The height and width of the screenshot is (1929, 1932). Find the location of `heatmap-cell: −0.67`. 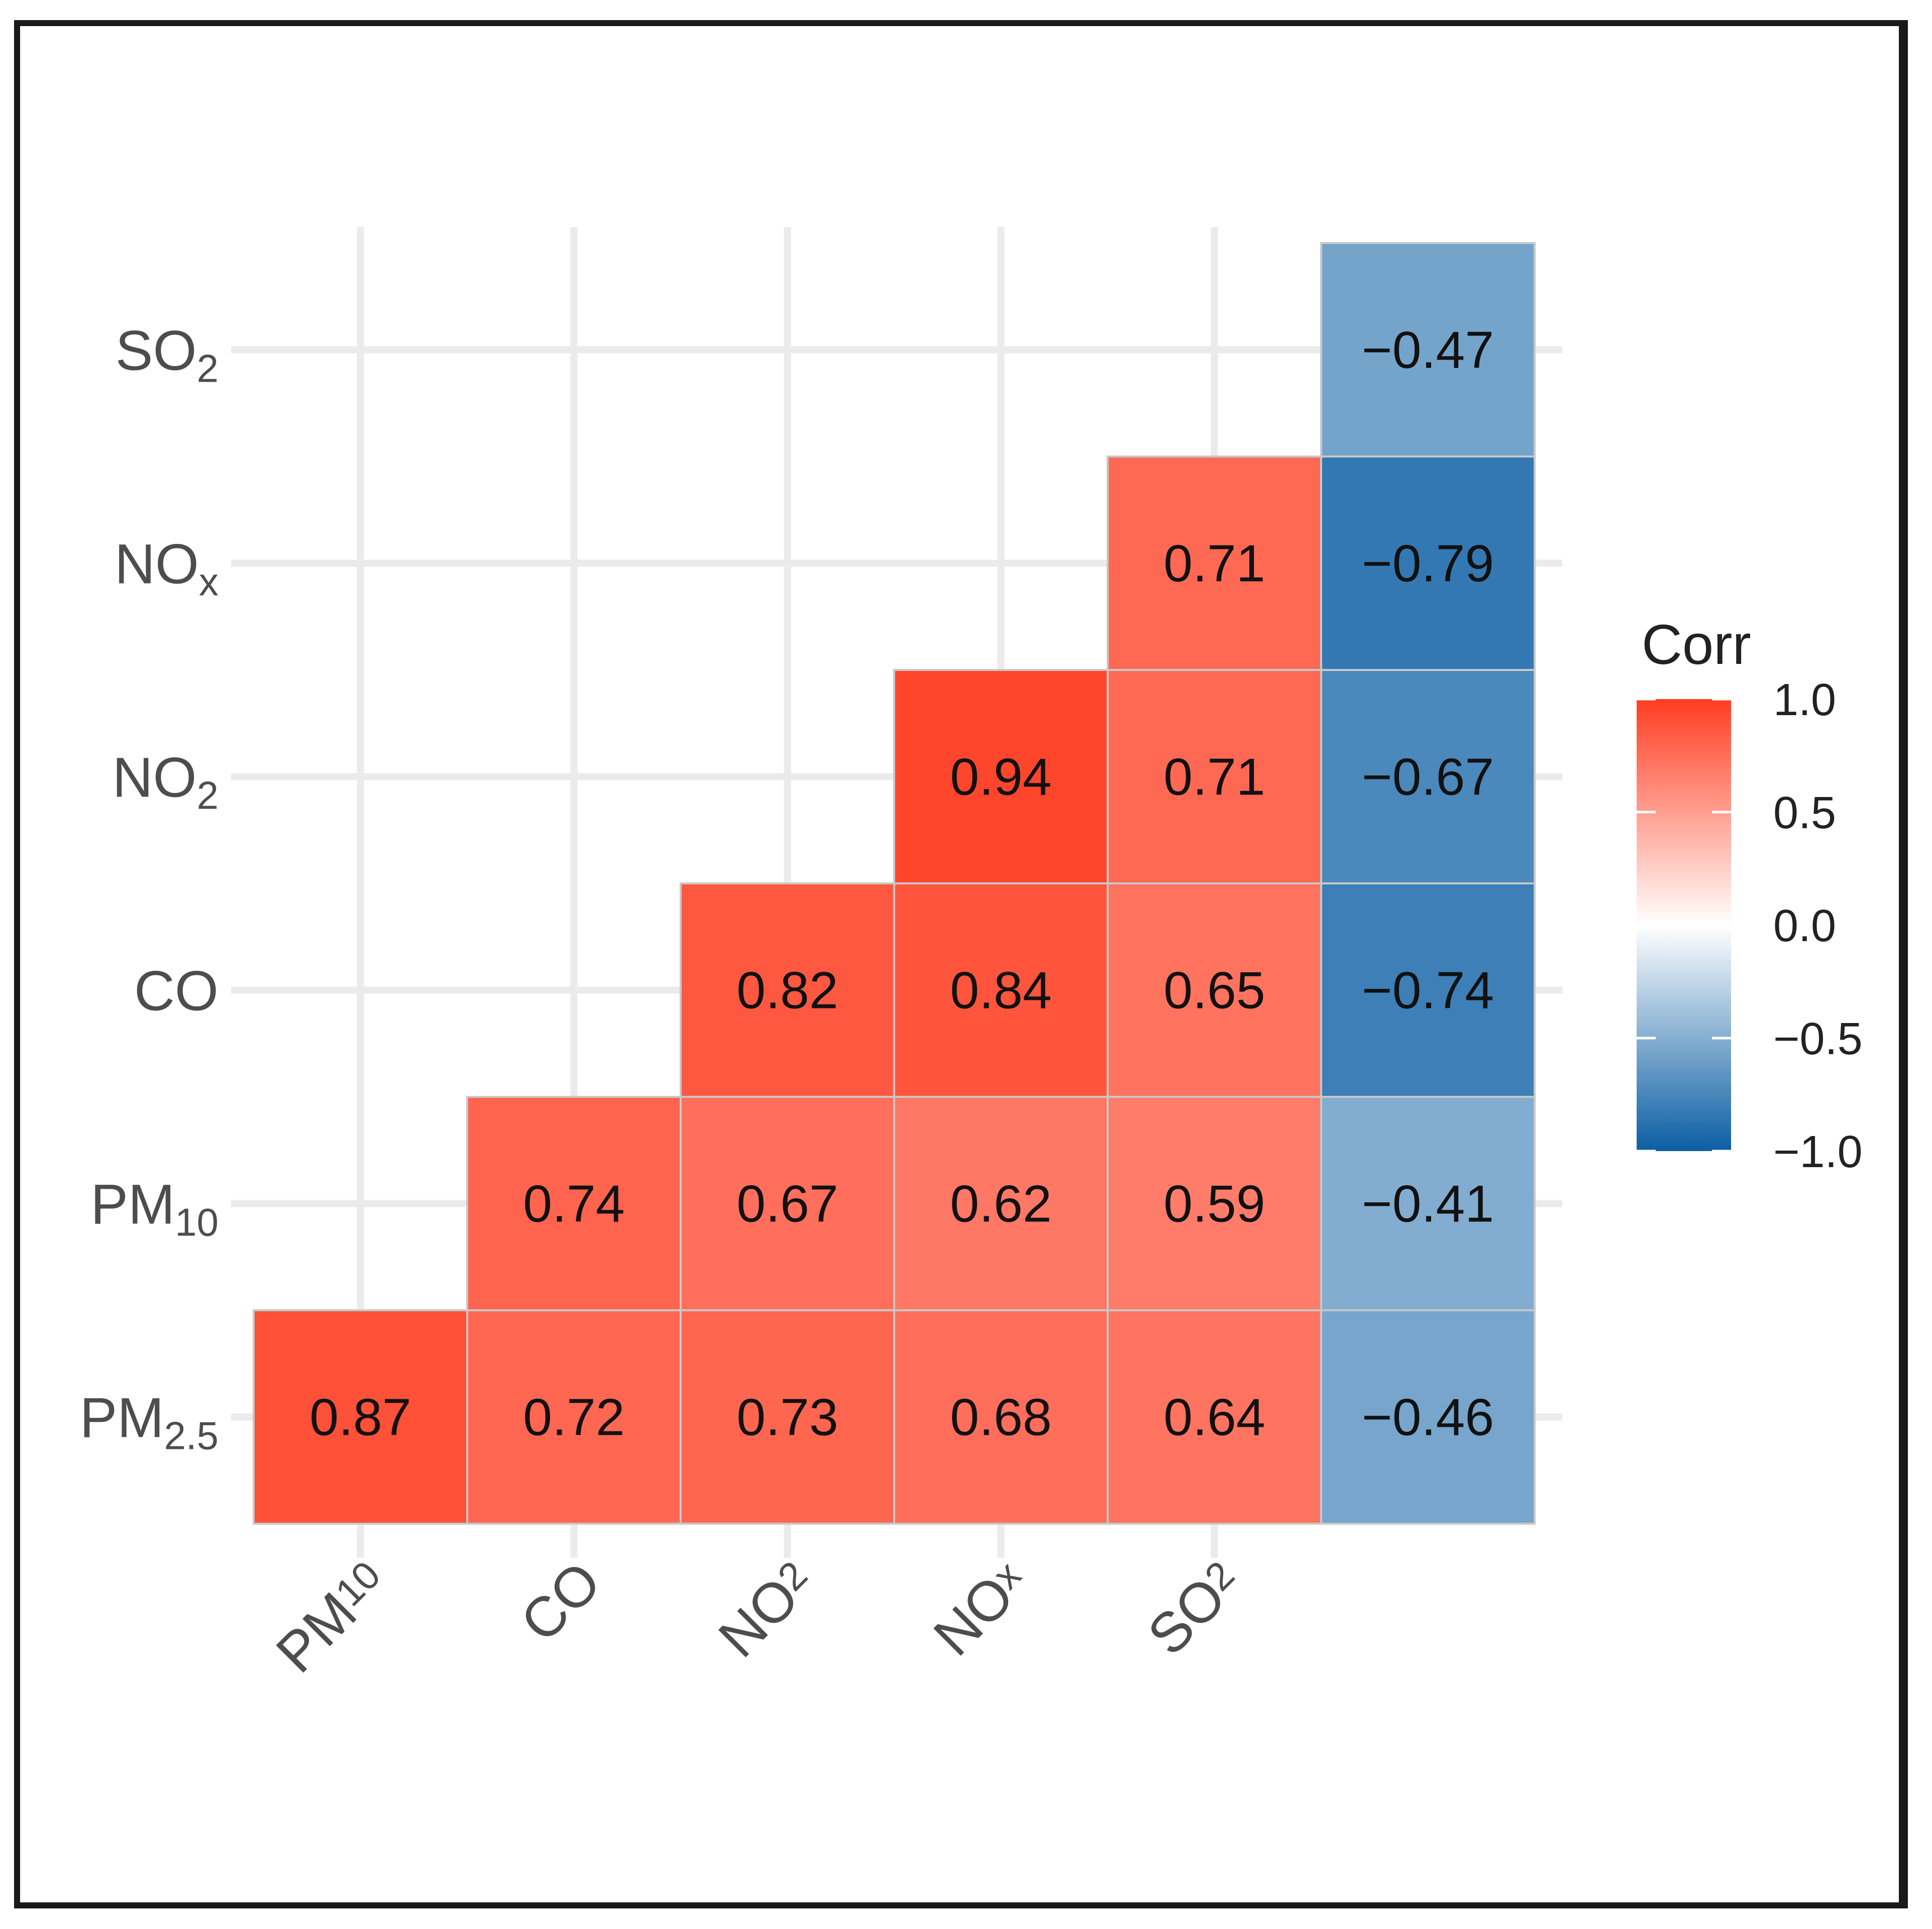

heatmap-cell: −0.67 is located at coordinates (1428, 776).